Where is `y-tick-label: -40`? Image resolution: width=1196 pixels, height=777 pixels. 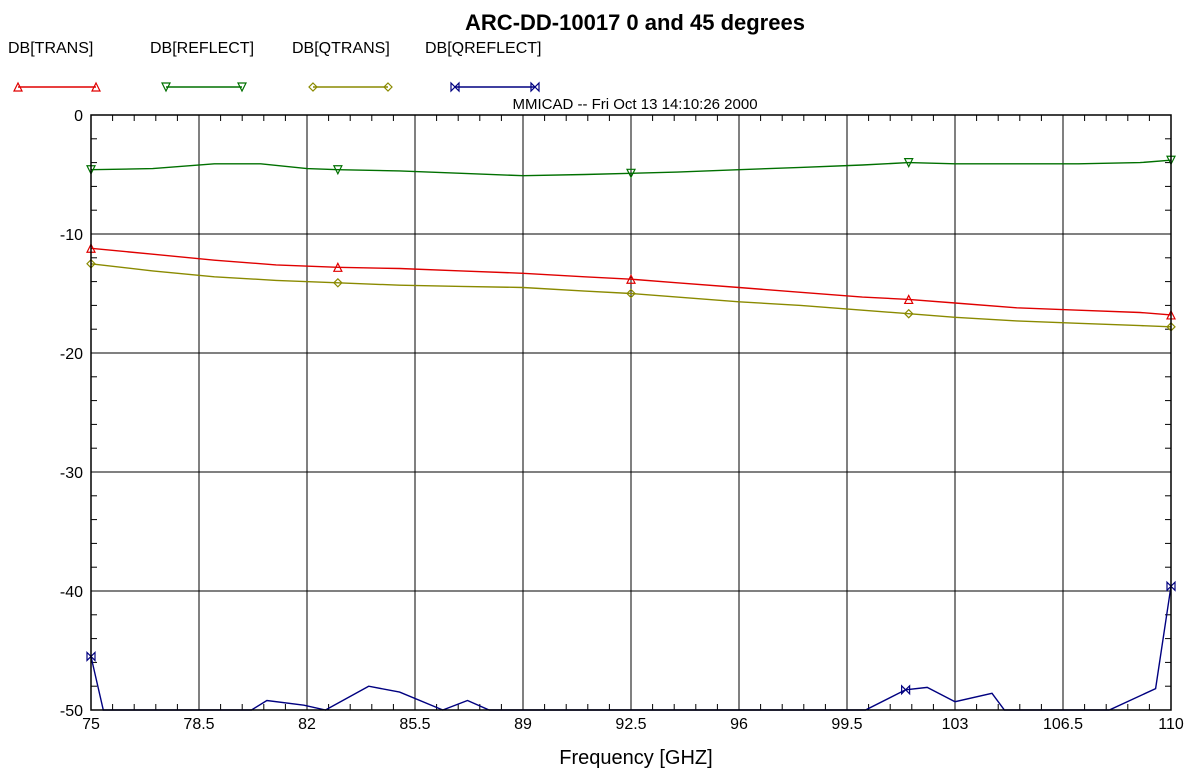
y-tick-label: -40 is located at coordinates (71, 592).